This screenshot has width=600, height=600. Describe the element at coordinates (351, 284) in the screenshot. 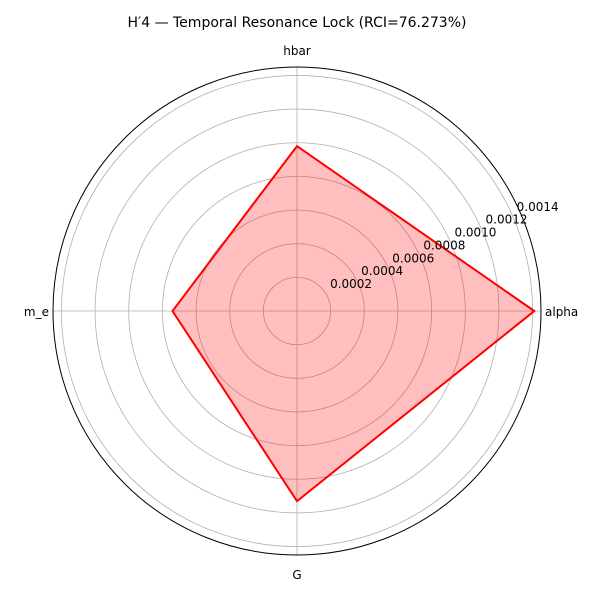

I see `radial-tick-label: 0.0002` at that location.